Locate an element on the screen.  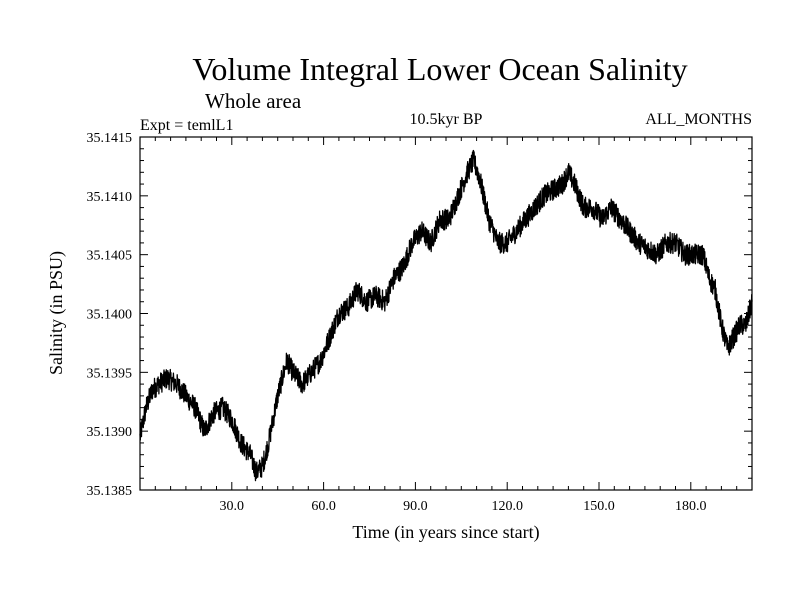
x-tick-label: 60.0 is located at coordinates (323, 506).